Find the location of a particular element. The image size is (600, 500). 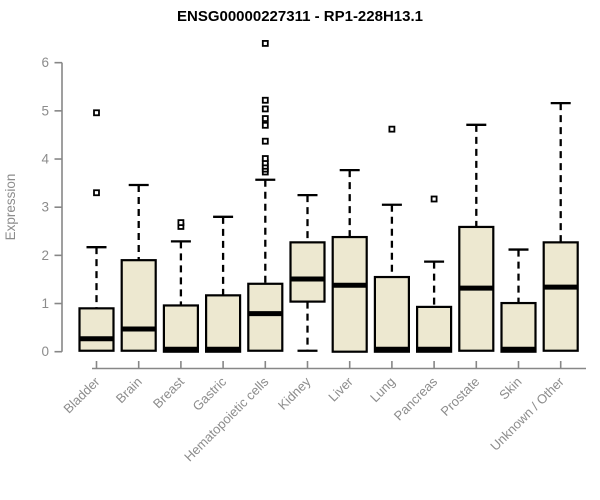

box-liver is located at coordinates (349, 294).